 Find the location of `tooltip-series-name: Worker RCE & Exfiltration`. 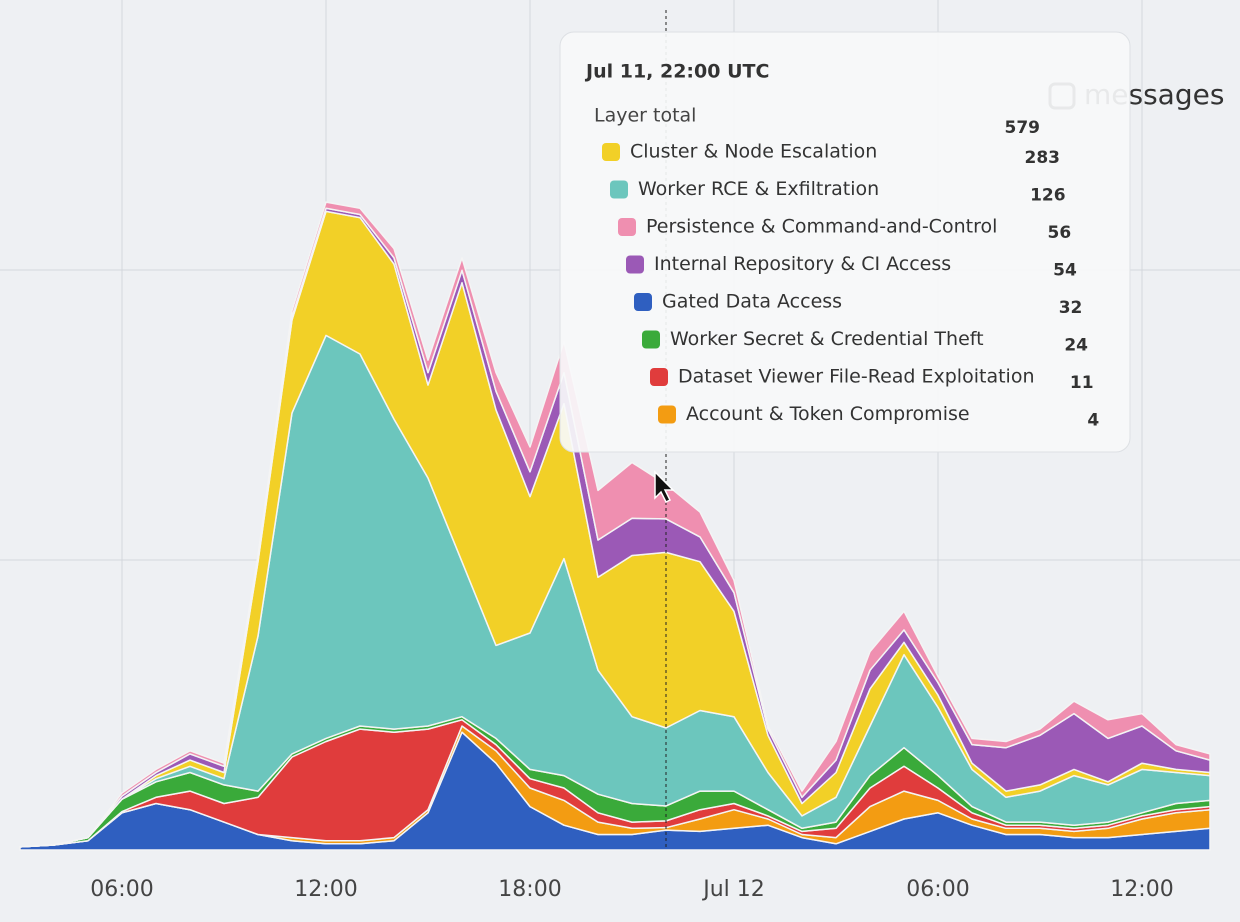

tooltip-series-name: Worker RCE & Exfiltration is located at coordinates (758, 189).